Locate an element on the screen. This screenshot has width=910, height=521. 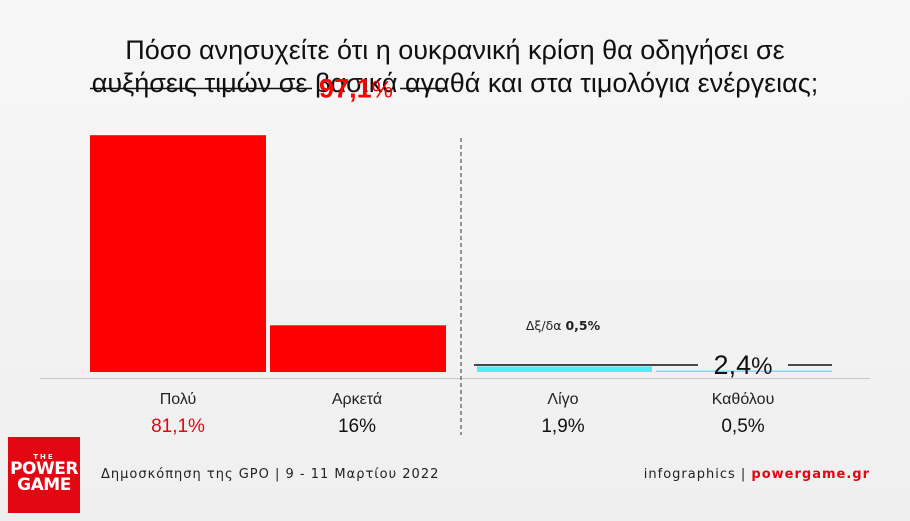
category-label-1: Πολύ is located at coordinates (178, 399).